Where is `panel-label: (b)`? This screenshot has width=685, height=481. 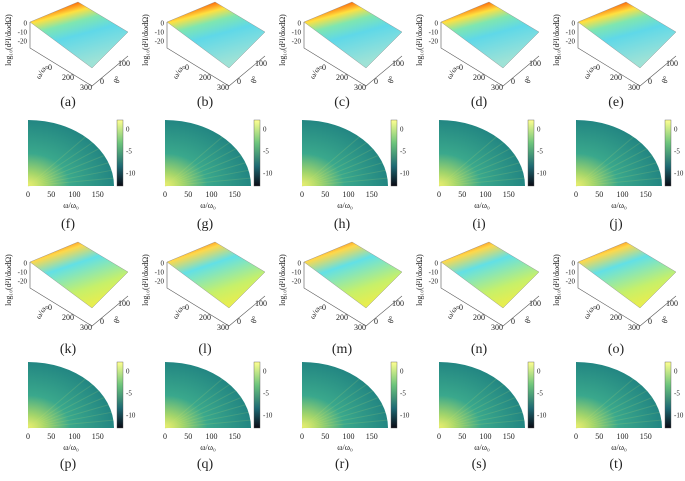 panel-label: (b) is located at coordinates (205, 102).